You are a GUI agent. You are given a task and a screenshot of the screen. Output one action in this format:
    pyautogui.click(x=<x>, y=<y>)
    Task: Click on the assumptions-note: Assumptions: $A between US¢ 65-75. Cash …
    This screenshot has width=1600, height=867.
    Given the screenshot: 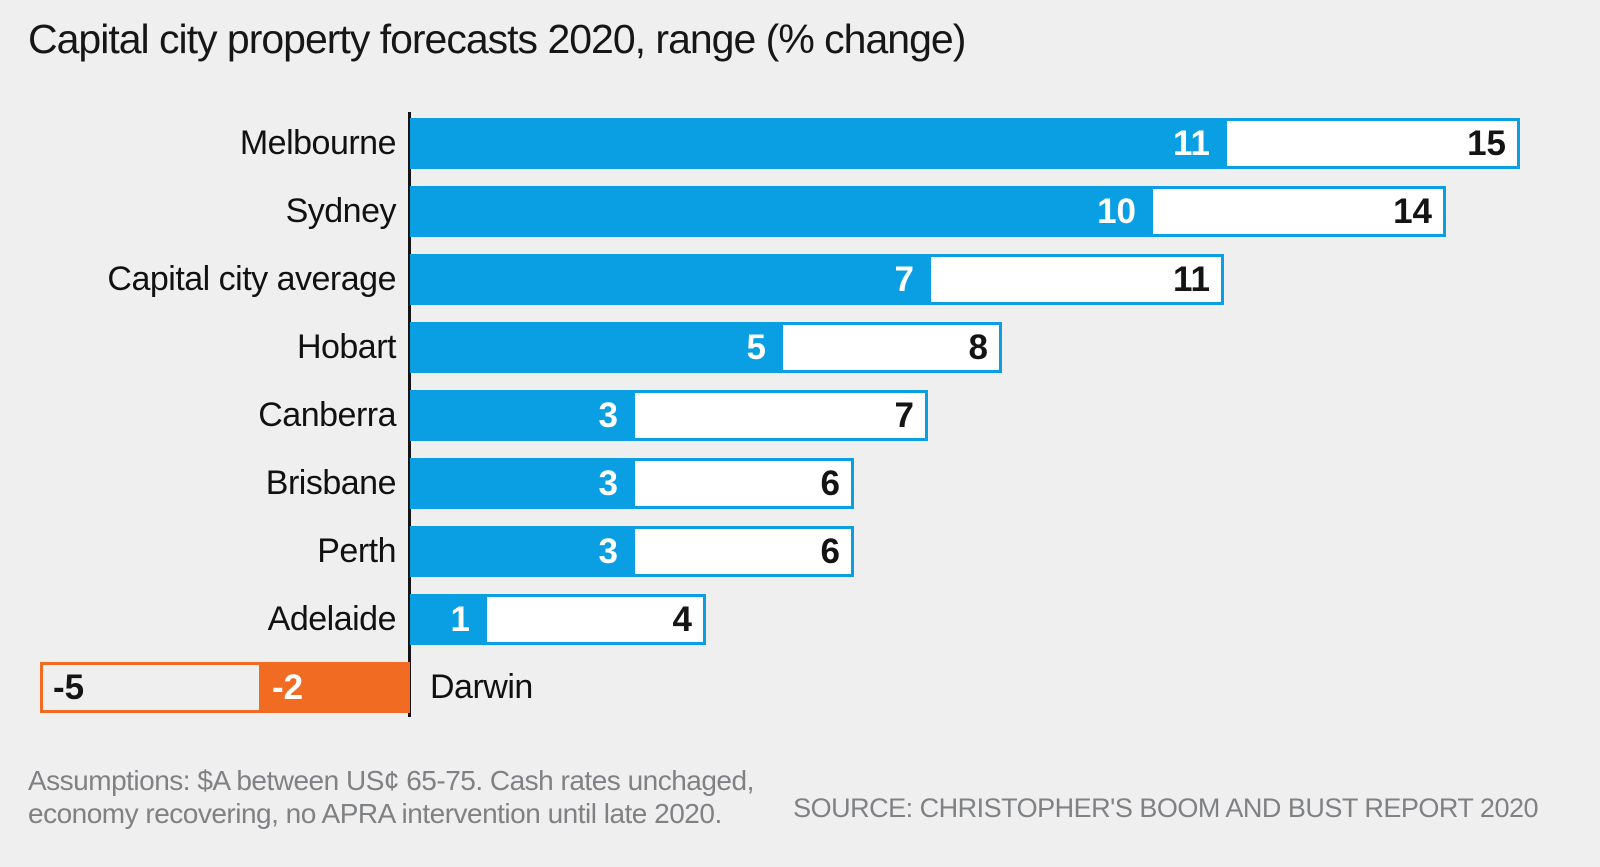 What is the action you would take?
    pyautogui.click(x=391, y=797)
    